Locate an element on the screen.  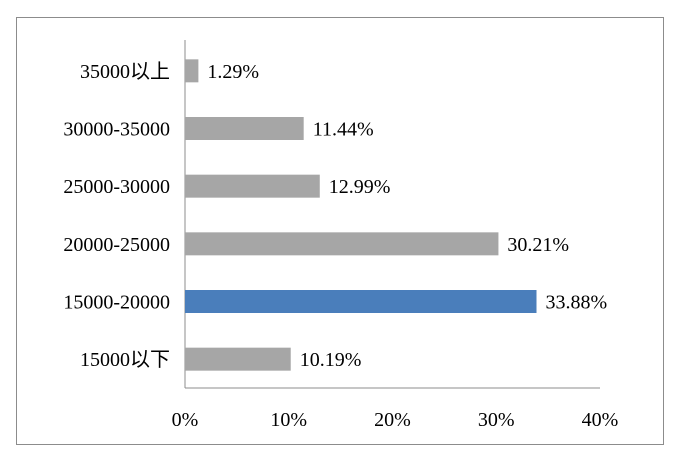
category-label: 30000-35000 is located at coordinates (116, 130).